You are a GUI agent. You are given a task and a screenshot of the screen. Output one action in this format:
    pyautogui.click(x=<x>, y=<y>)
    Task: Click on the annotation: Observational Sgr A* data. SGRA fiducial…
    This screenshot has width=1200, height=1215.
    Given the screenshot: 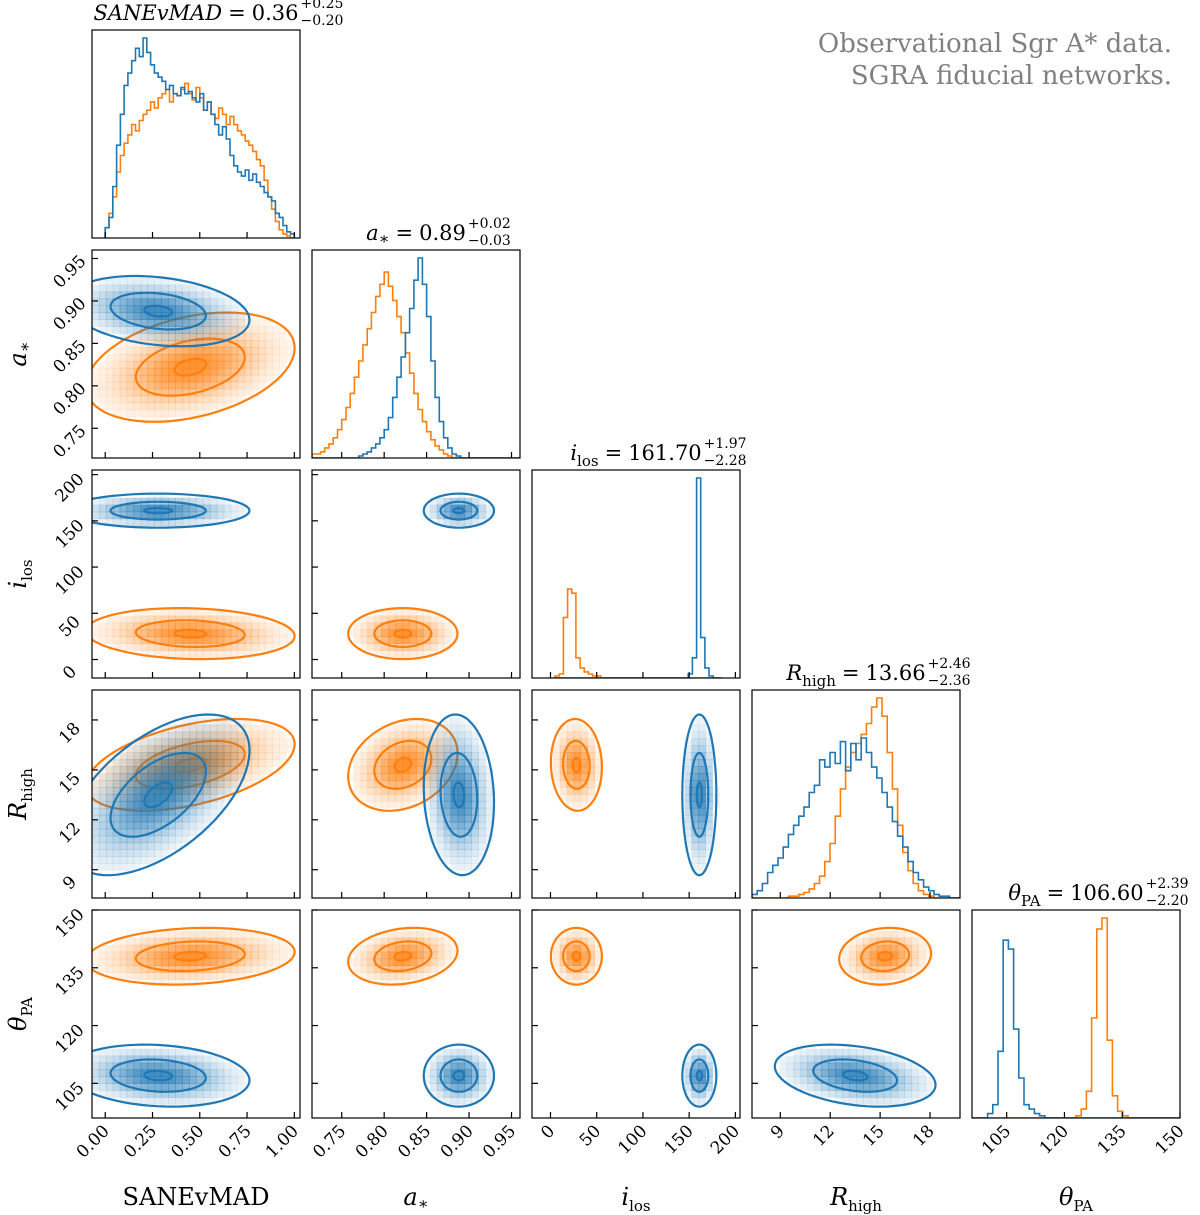 What is the action you would take?
    pyautogui.click(x=995, y=60)
    